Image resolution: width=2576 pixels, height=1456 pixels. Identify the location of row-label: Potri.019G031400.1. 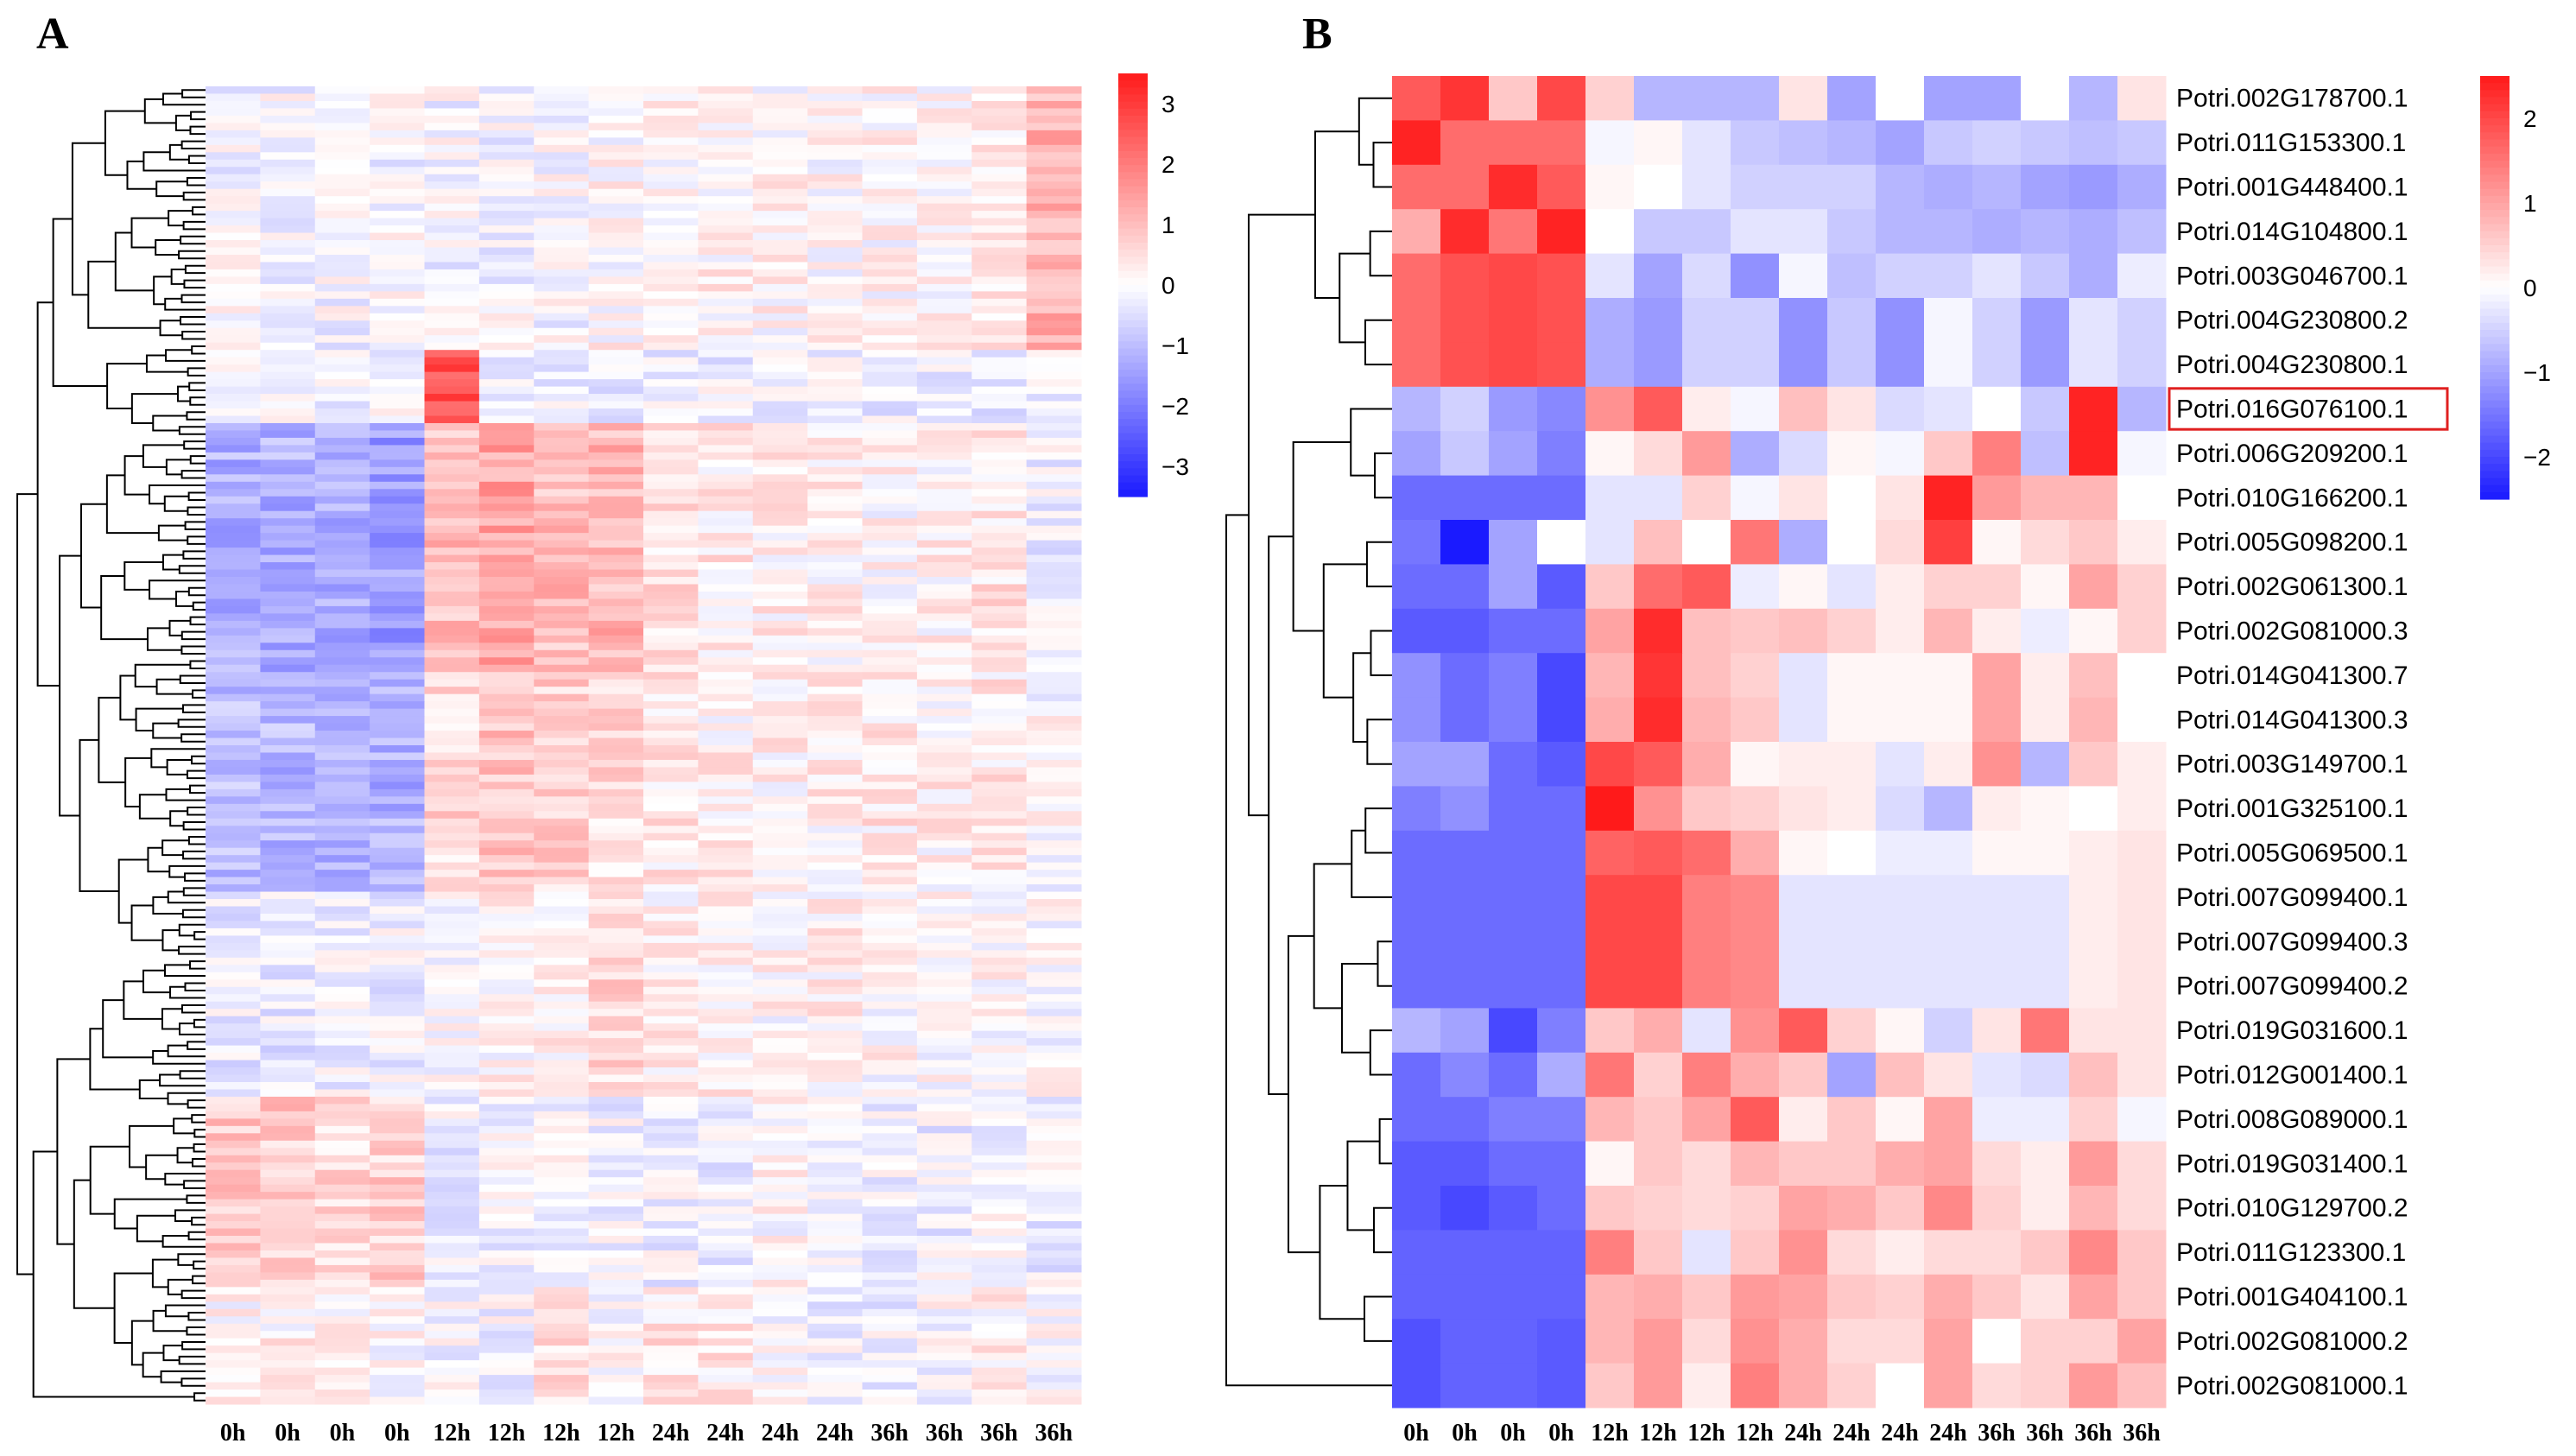
(2292, 1163).